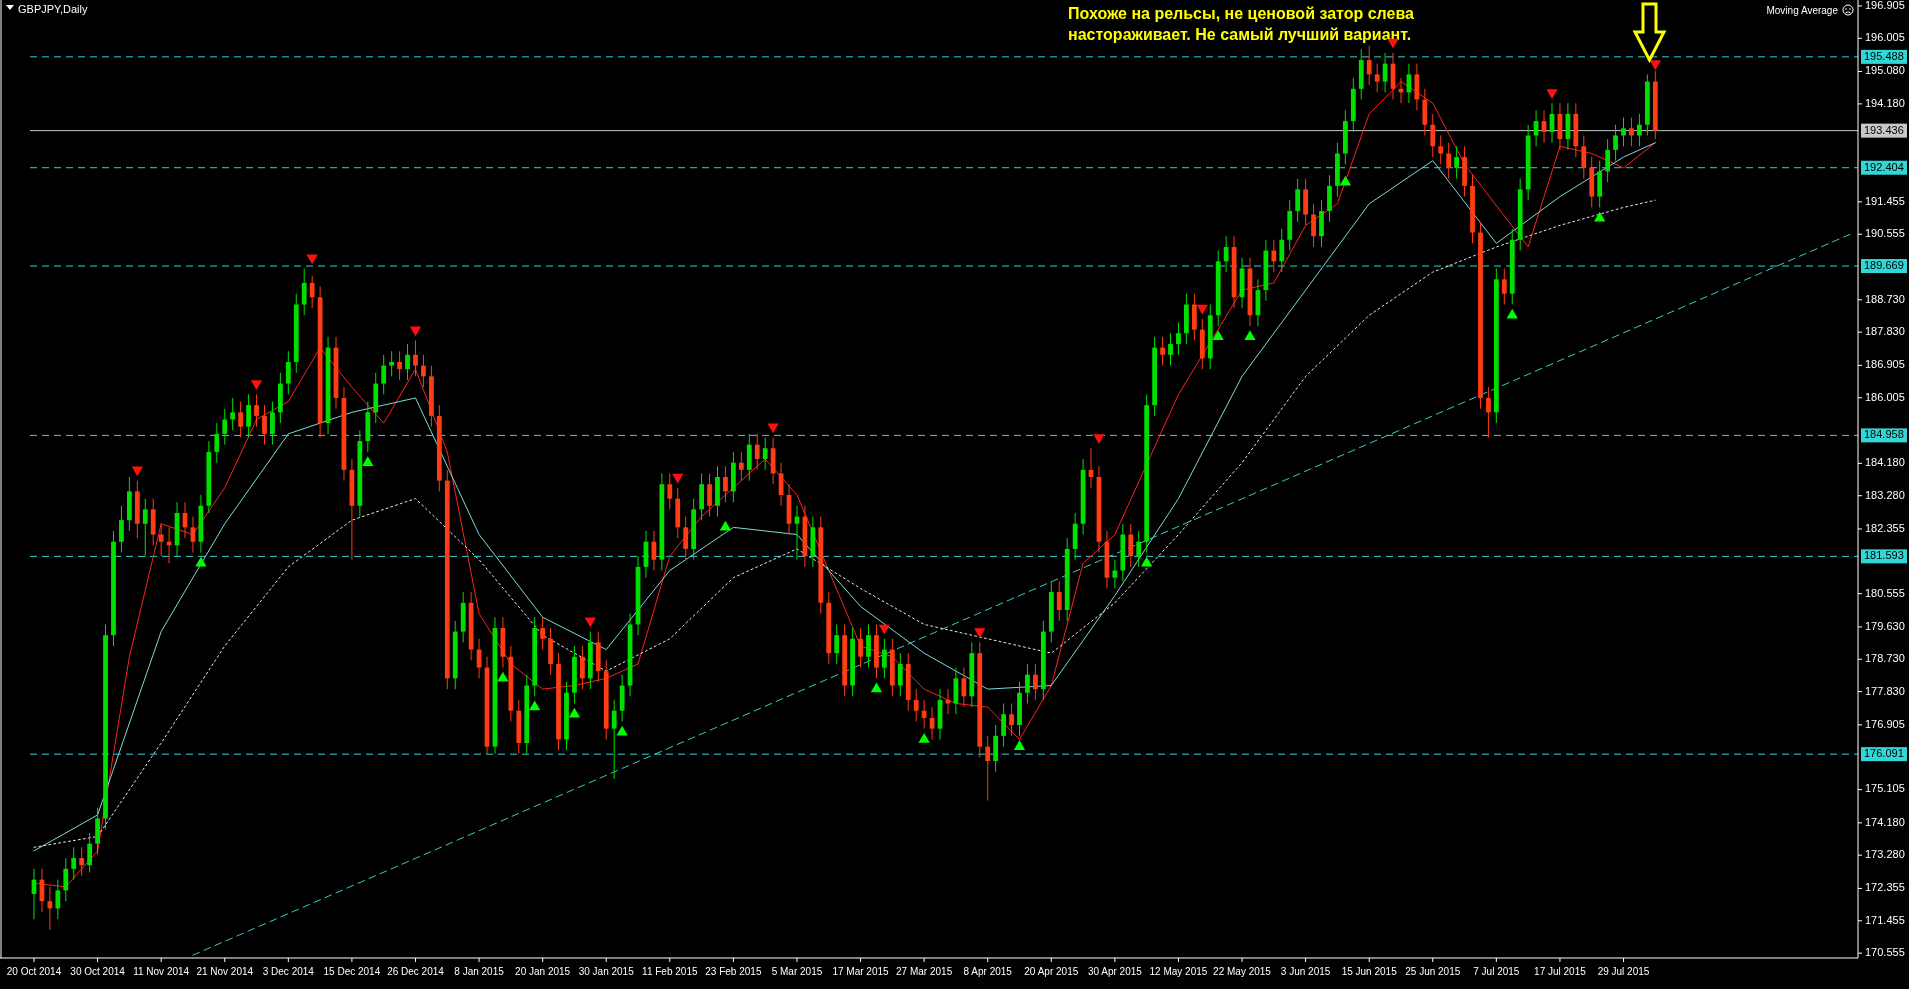  Describe the element at coordinates (225, 971) in the screenshot. I see `x-tick-label: 21 Nov 2014` at that location.